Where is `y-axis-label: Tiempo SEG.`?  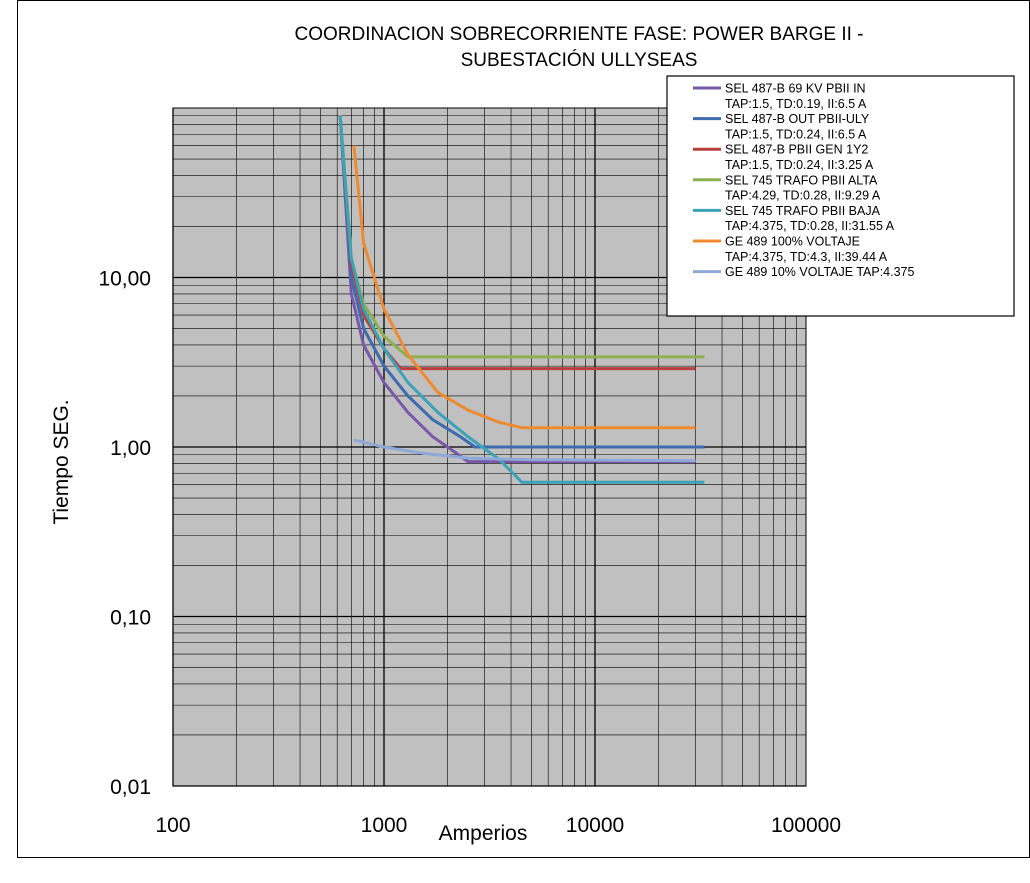
y-axis-label: Tiempo SEG. is located at coordinates (61, 461).